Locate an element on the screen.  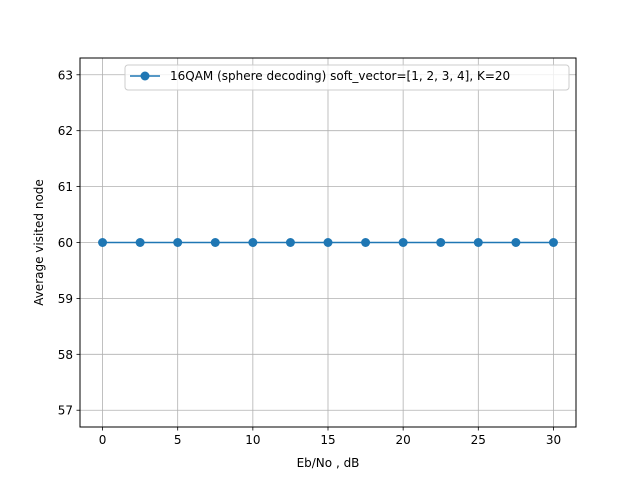
y-axis-label: Average visited node is located at coordinates (39, 242).